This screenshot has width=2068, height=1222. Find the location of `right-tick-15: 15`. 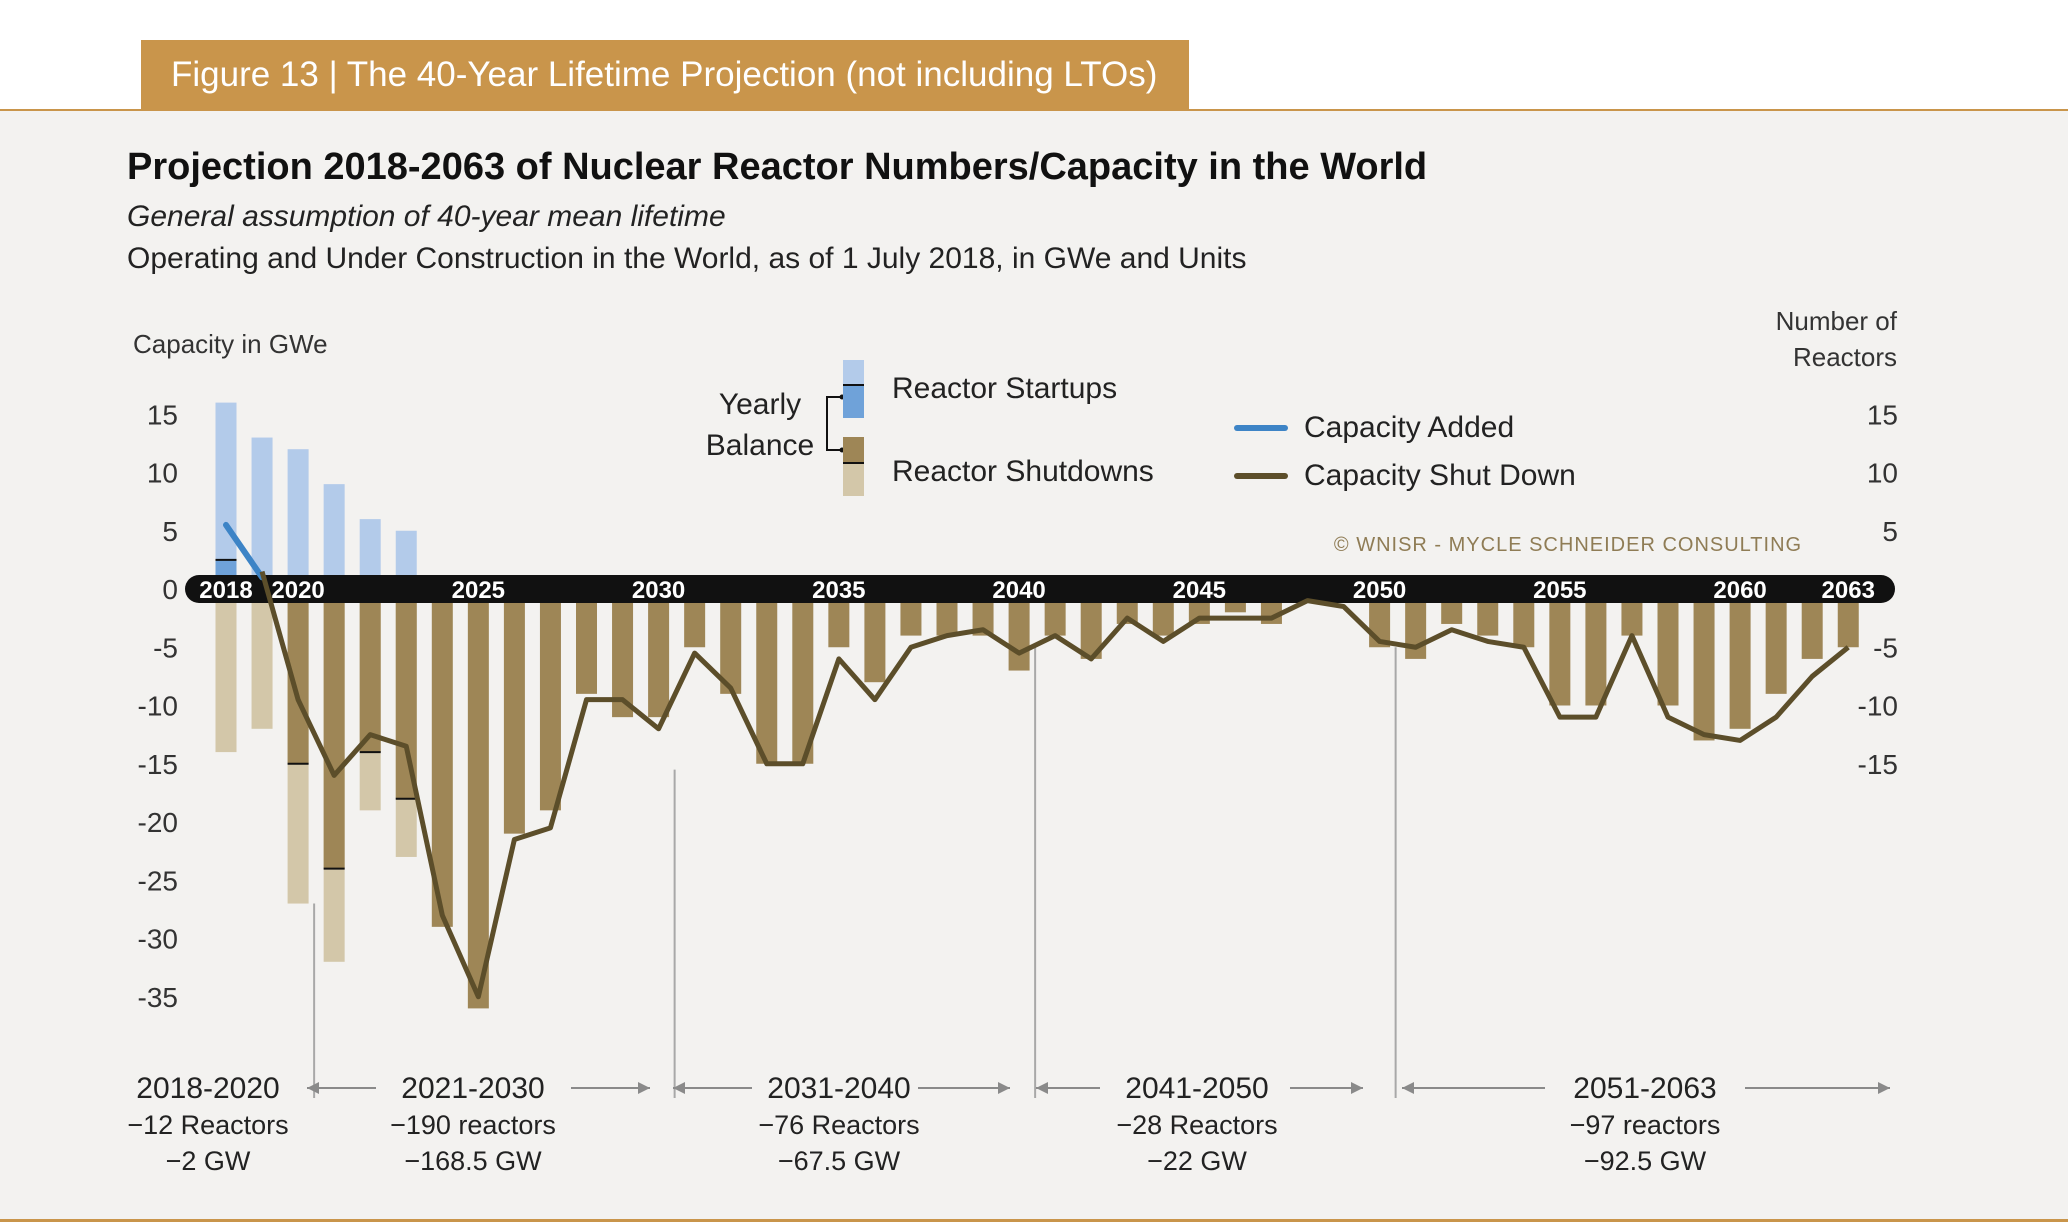

right-tick-15: 15 is located at coordinates (1882, 414).